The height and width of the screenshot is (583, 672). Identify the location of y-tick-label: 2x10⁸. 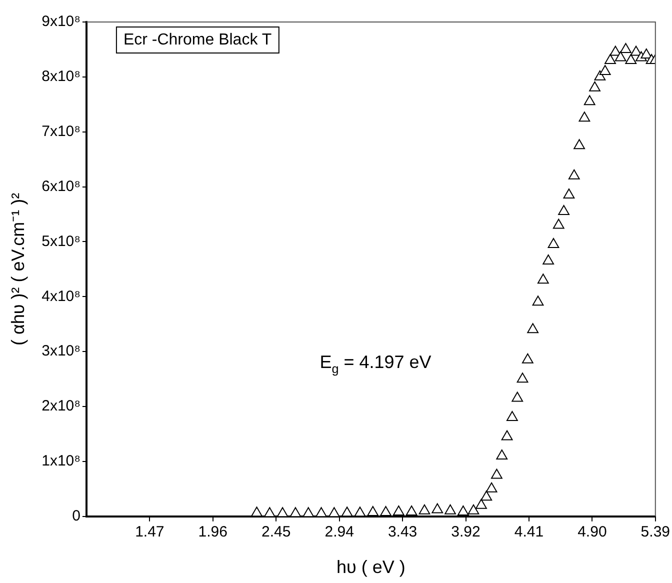
(61, 406).